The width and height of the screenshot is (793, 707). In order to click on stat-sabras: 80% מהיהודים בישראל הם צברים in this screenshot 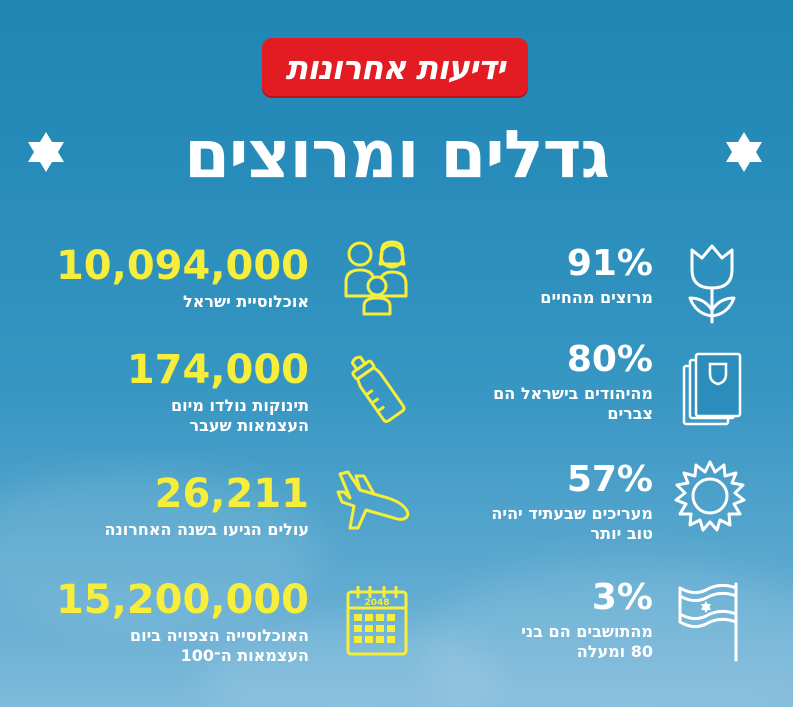, I will do `click(560, 382)`.